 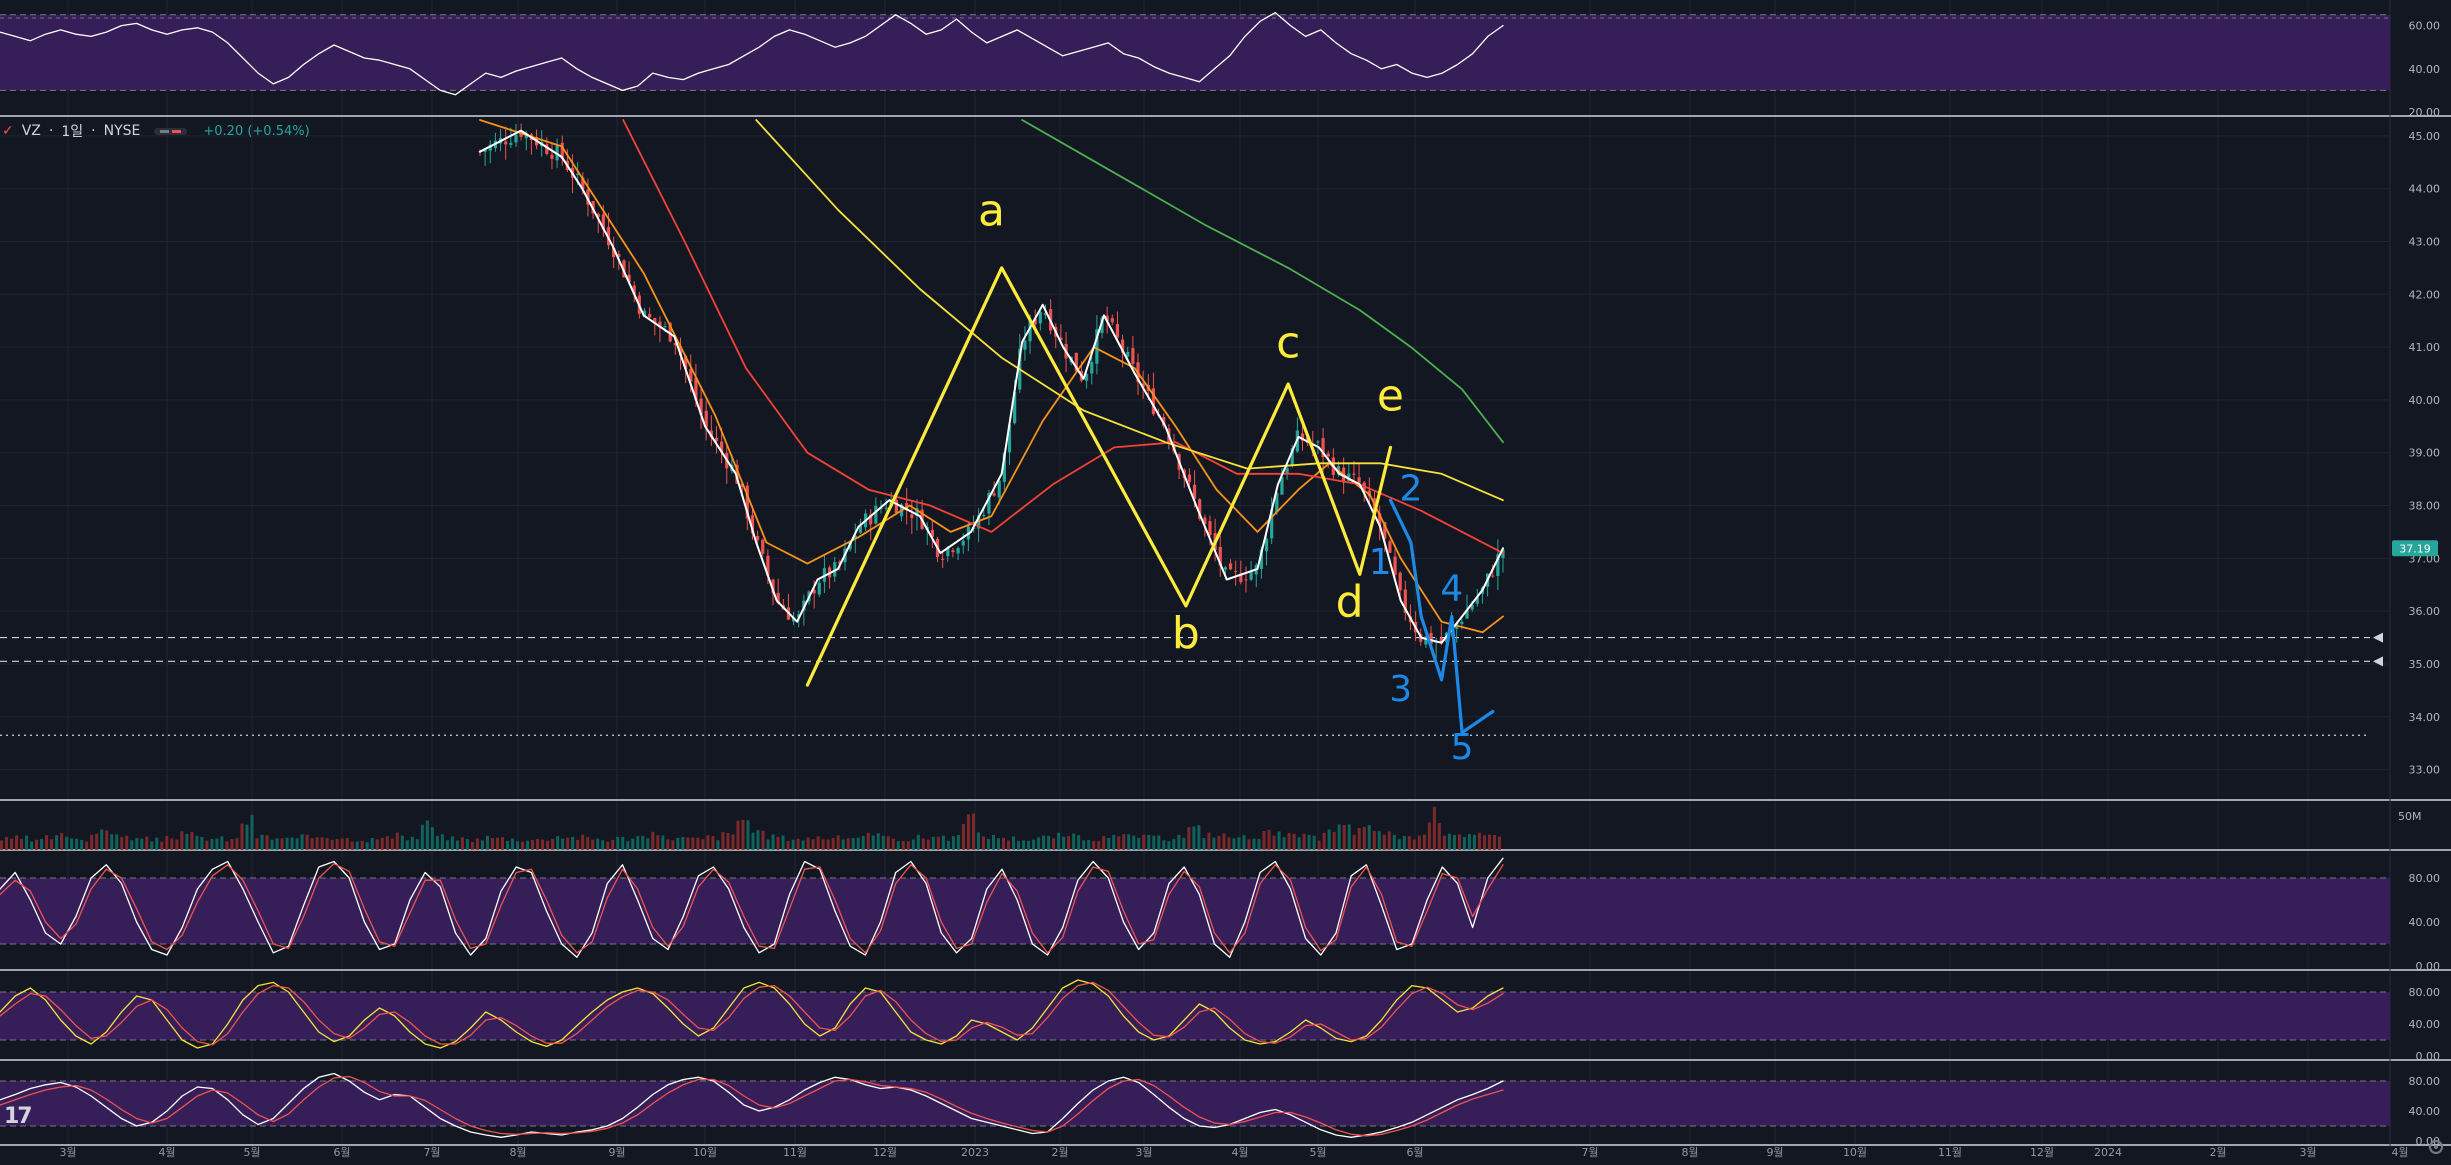 I want to click on wave-label: 3, so click(x=1400, y=689).